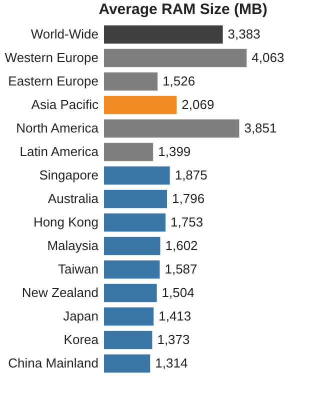 Image resolution: width=324 pixels, height=396 pixels. What do you see at coordinates (78, 268) in the screenshot?
I see `y-tick-label: Taiwan` at bounding box center [78, 268].